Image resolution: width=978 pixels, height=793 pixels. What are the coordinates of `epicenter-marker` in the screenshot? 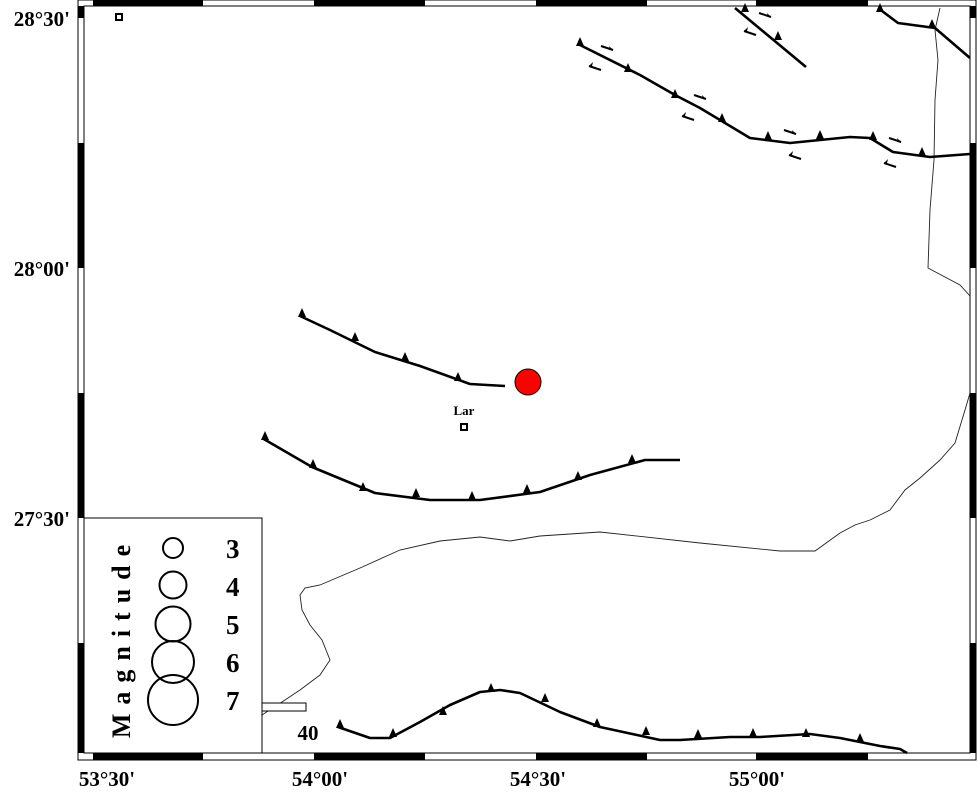 It's located at (528, 382).